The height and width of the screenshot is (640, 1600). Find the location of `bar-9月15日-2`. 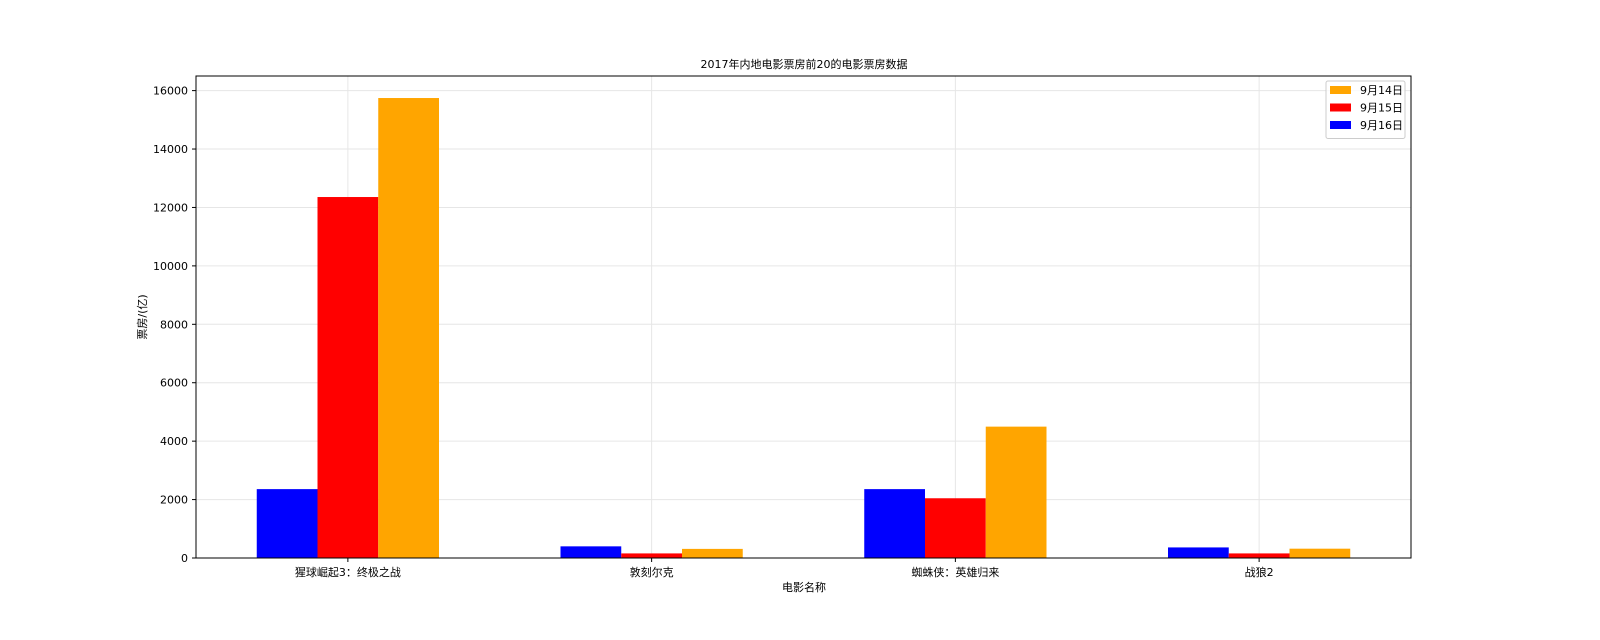

bar-9月15日-2 is located at coordinates (955, 528).